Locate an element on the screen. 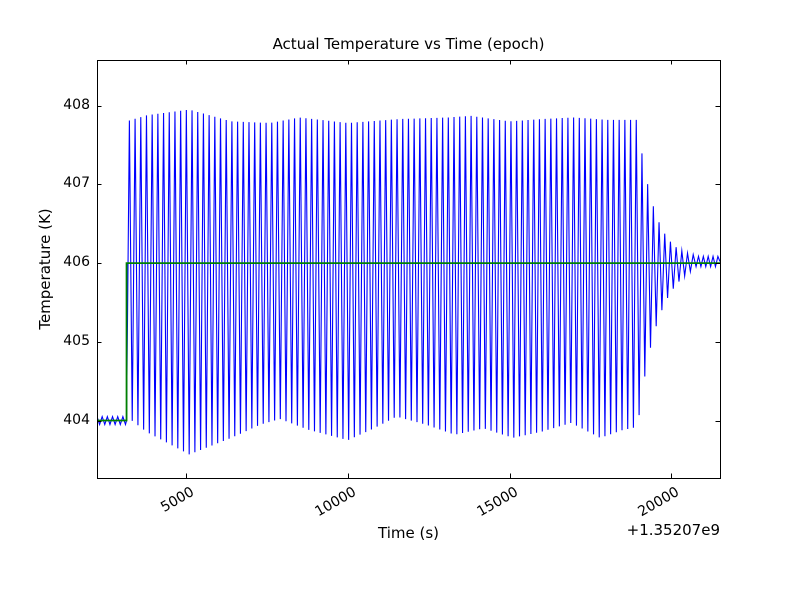 The height and width of the screenshot is (600, 800). x-axis-offset: +1.35207e9 is located at coordinates (673, 530).